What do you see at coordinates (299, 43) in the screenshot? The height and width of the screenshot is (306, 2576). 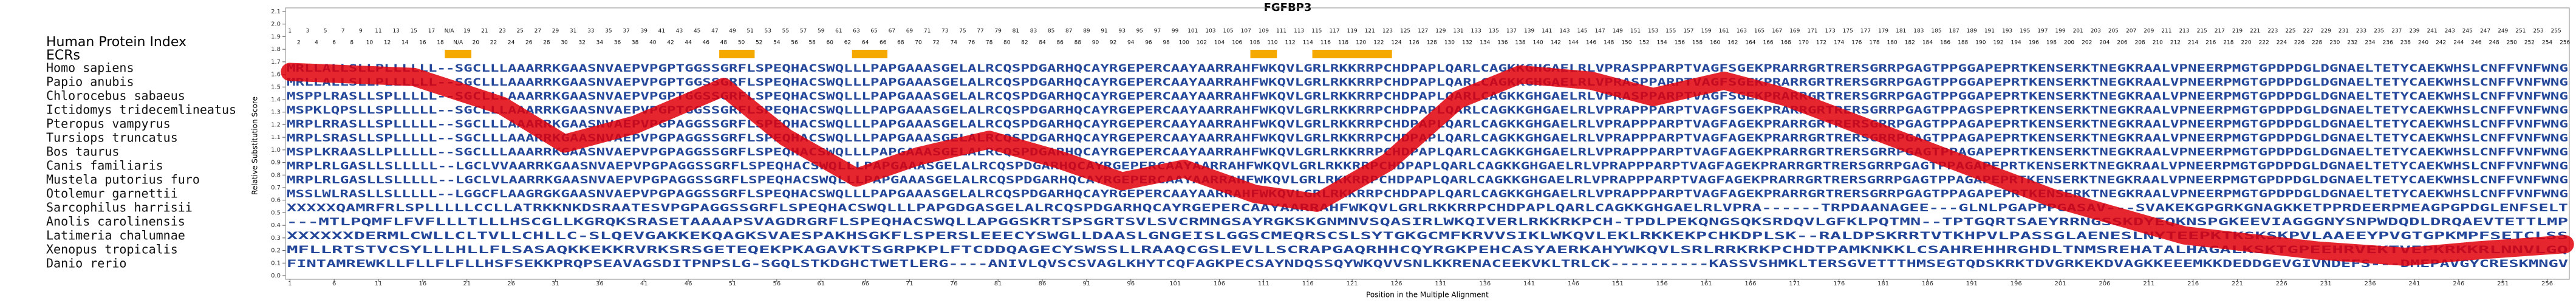 I see `human-index: 2` at bounding box center [299, 43].